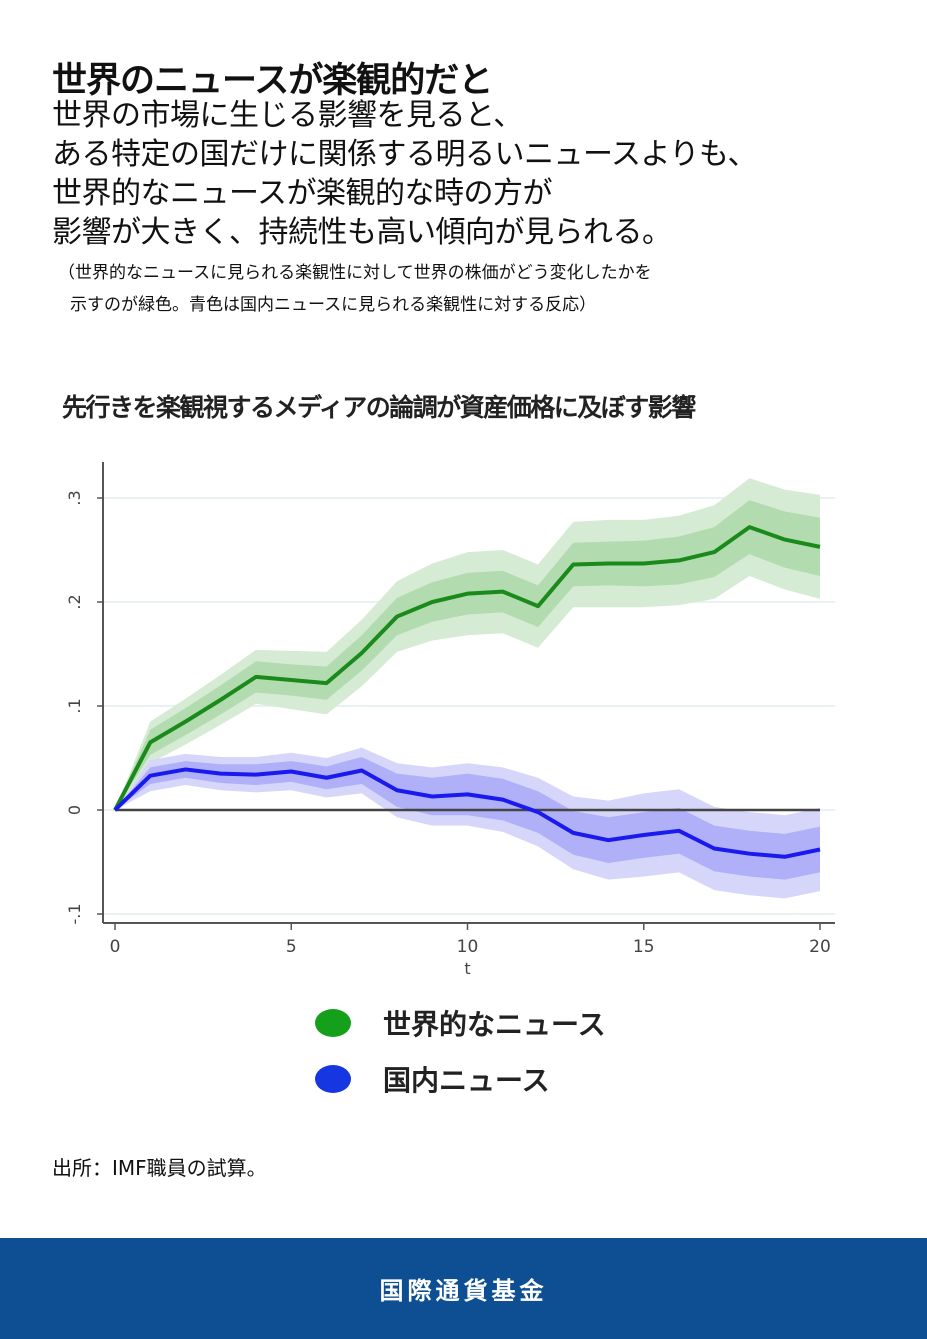 This screenshot has height=1339, width=927. I want to click on footer-banner: 国際通貨基金, so click(463, 1288).